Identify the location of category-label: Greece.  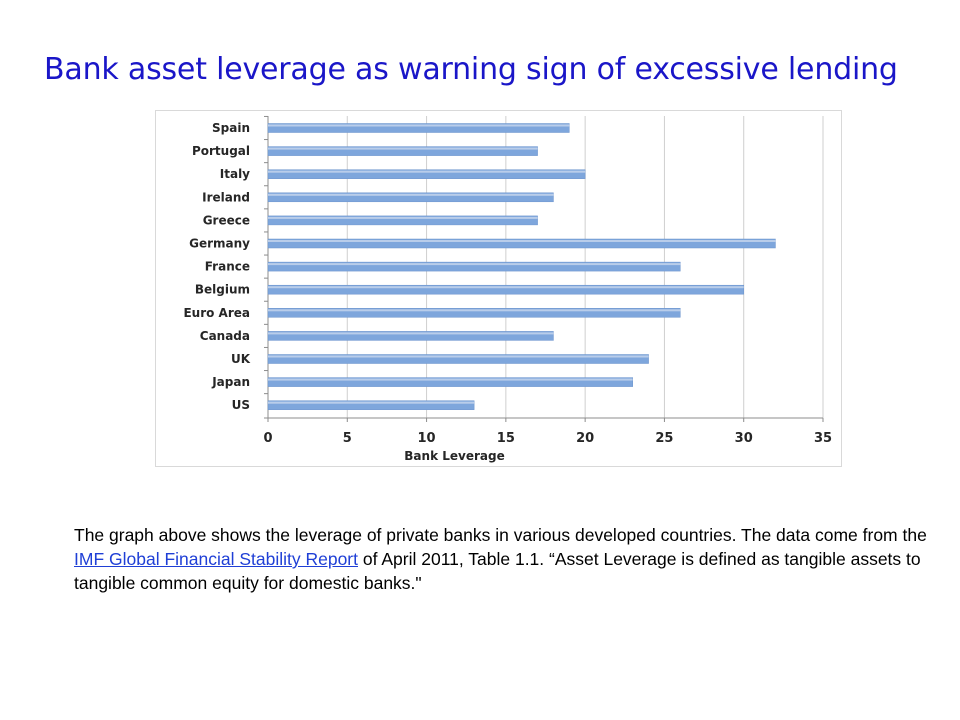
(226, 220).